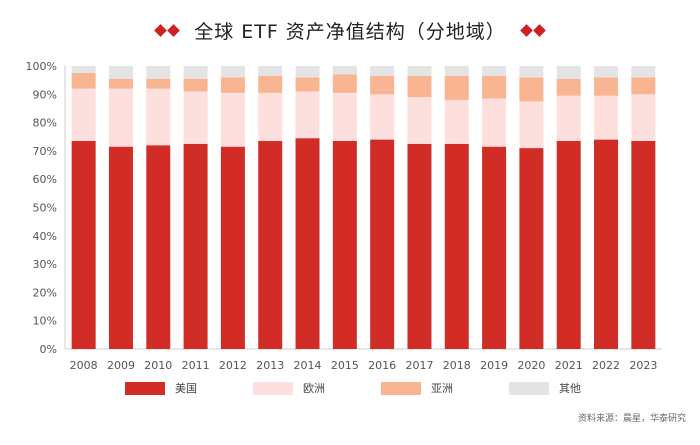 The image size is (700, 445). Describe the element at coordinates (121, 365) in the screenshot. I see `x-tick-label: 2009` at that location.